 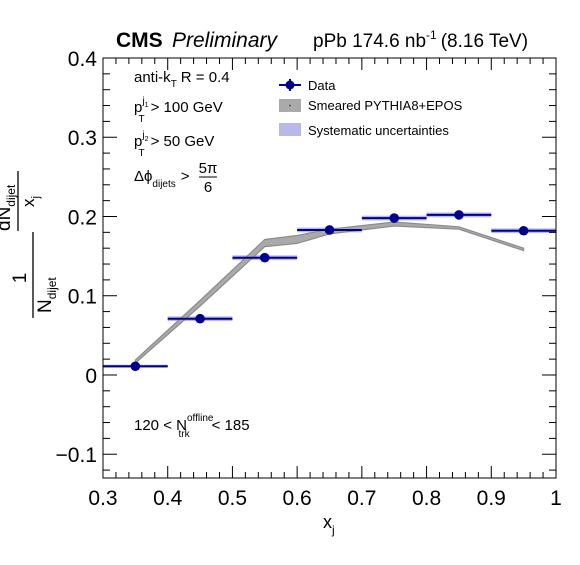 I want to click on jet-algo-label: anti-kT R = 0.4, so click(x=182, y=79).